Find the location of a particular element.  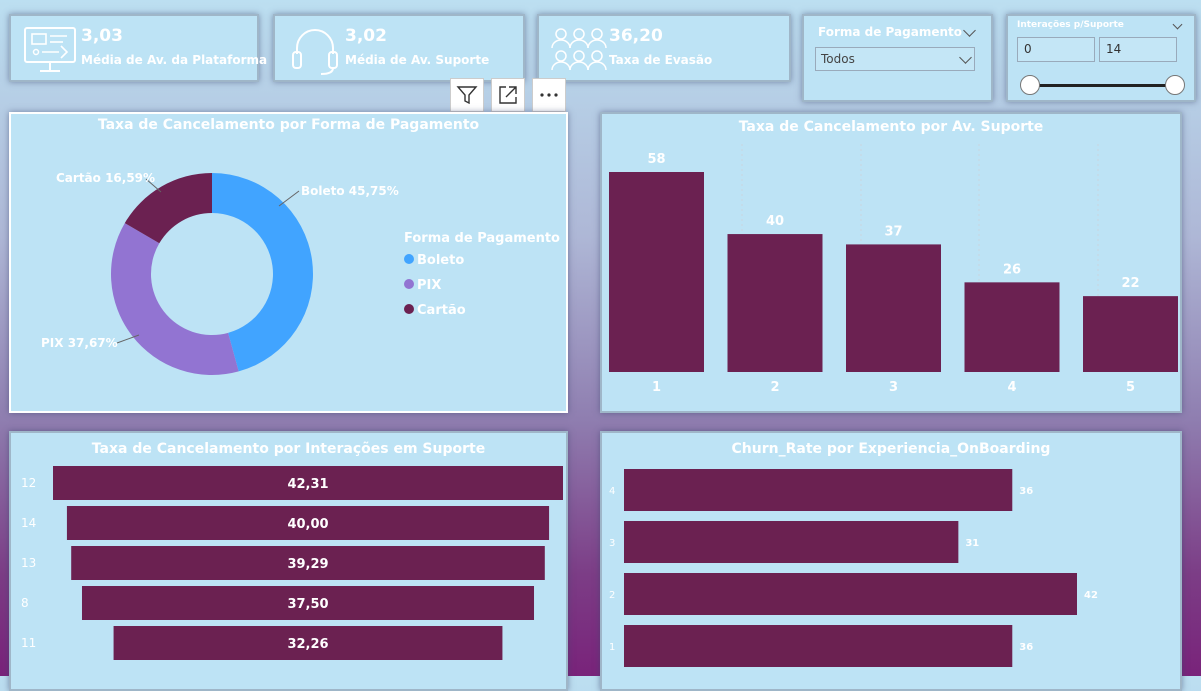

range-slider-max-handle is located at coordinates (1175, 85).